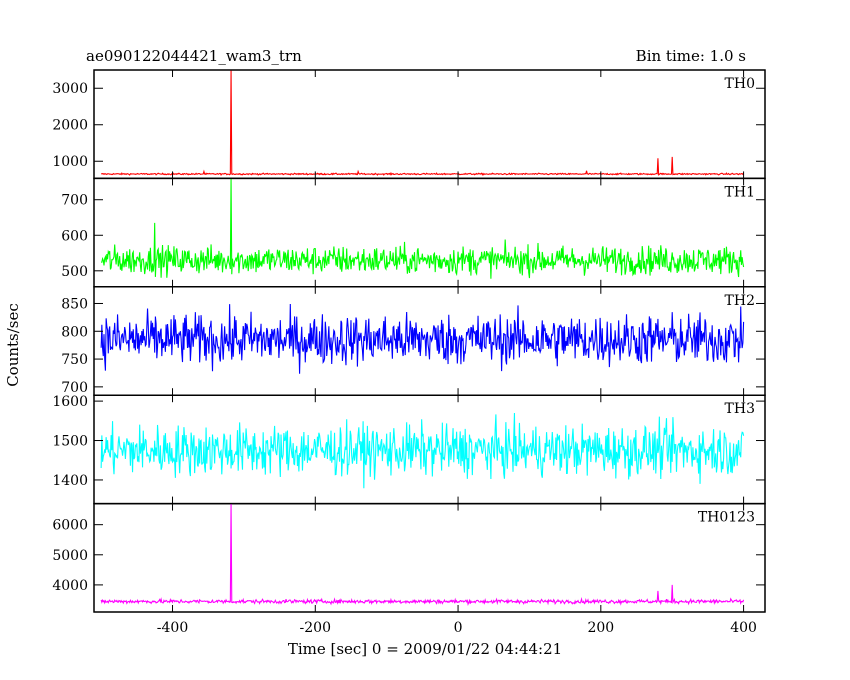 The width and height of the screenshot is (850, 680). What do you see at coordinates (423, 228) in the screenshot?
I see `series-line-th1` at bounding box center [423, 228].